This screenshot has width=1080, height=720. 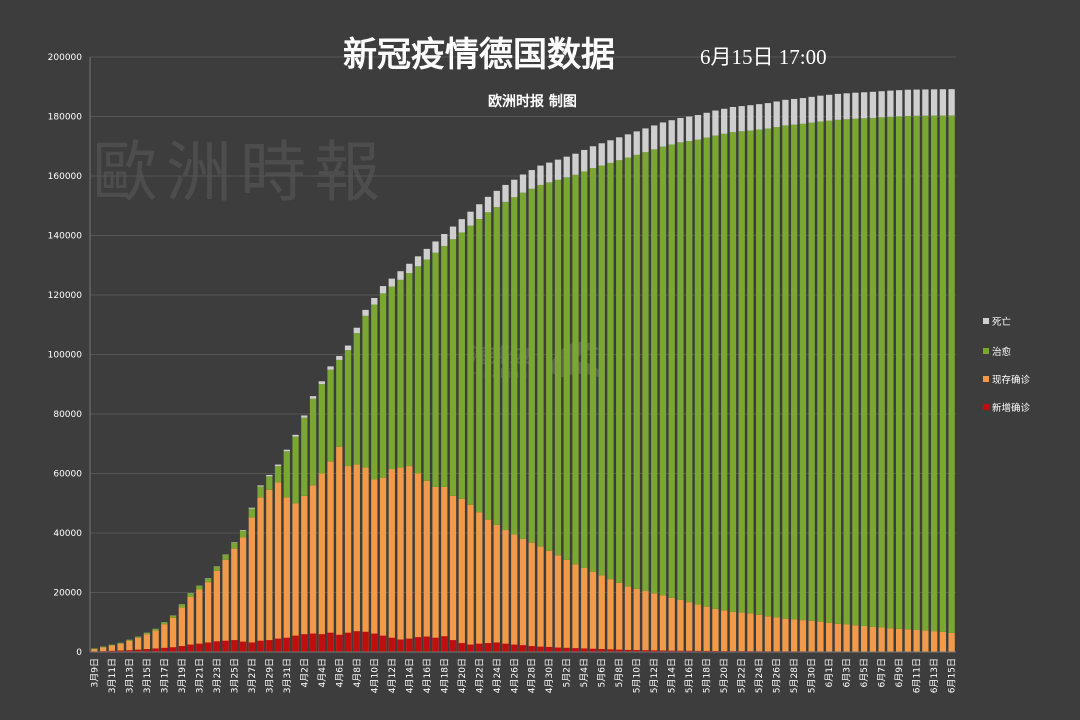 I want to click on x-tick-label: 4月14日, so click(x=409, y=675).